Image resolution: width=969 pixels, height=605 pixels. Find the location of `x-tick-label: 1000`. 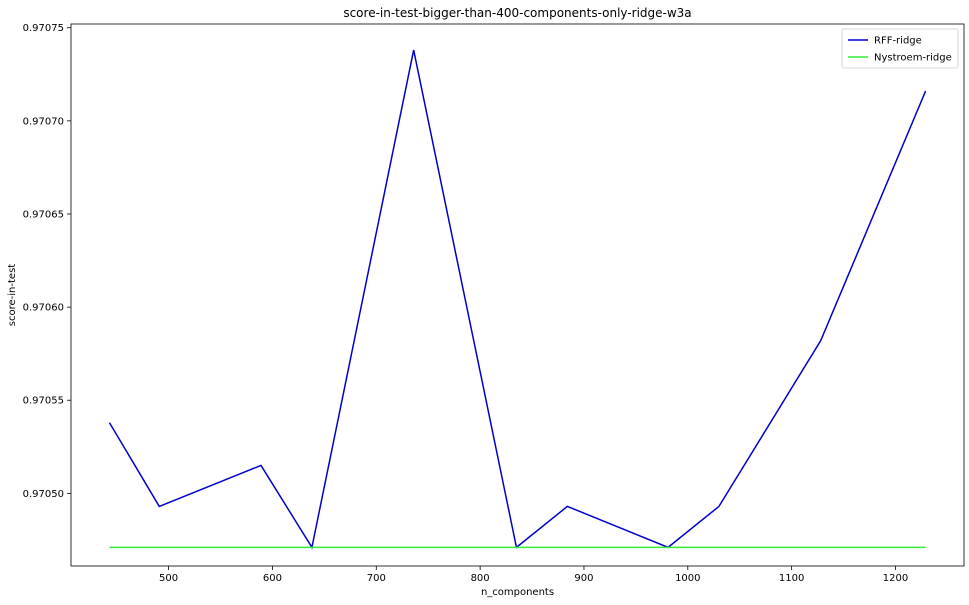

x-tick-label: 1000 is located at coordinates (687, 578).